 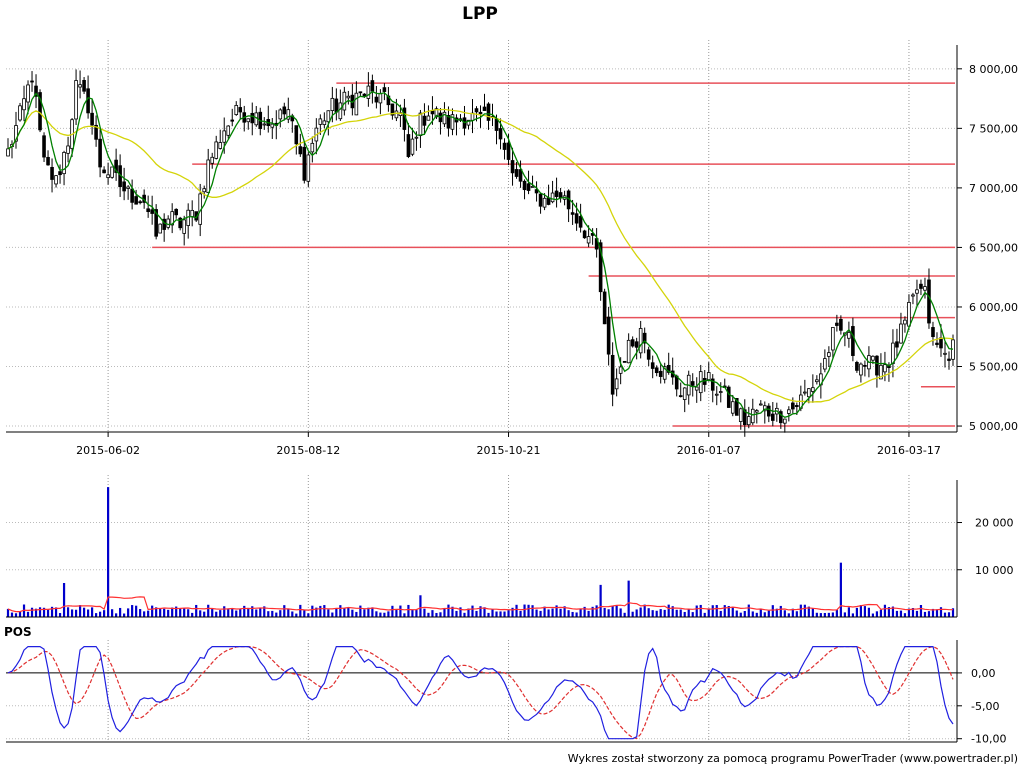 I want to click on pos-signal-line, so click(x=480, y=692).